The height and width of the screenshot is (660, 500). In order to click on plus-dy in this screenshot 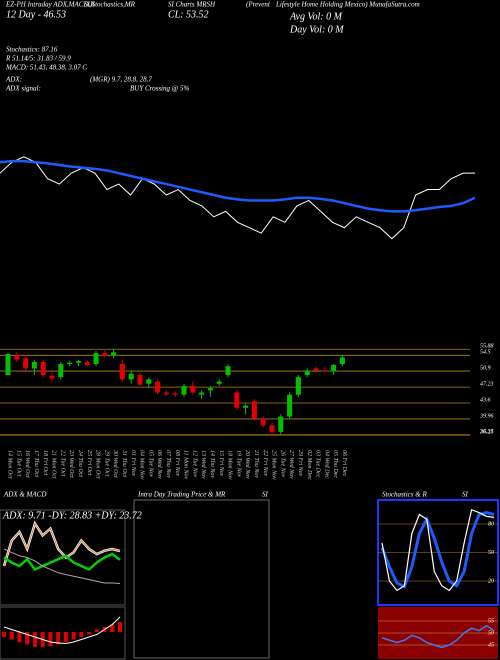, I will do `click(62, 561)`.